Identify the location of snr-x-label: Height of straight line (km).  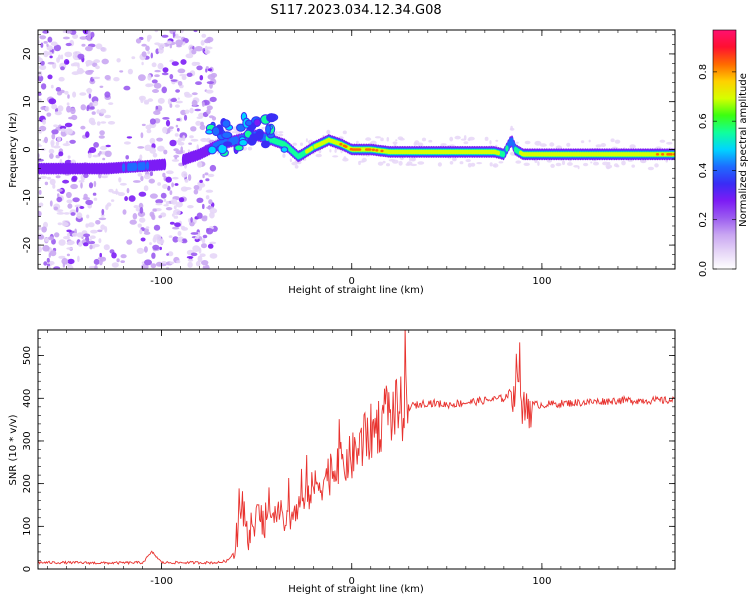
(356, 589).